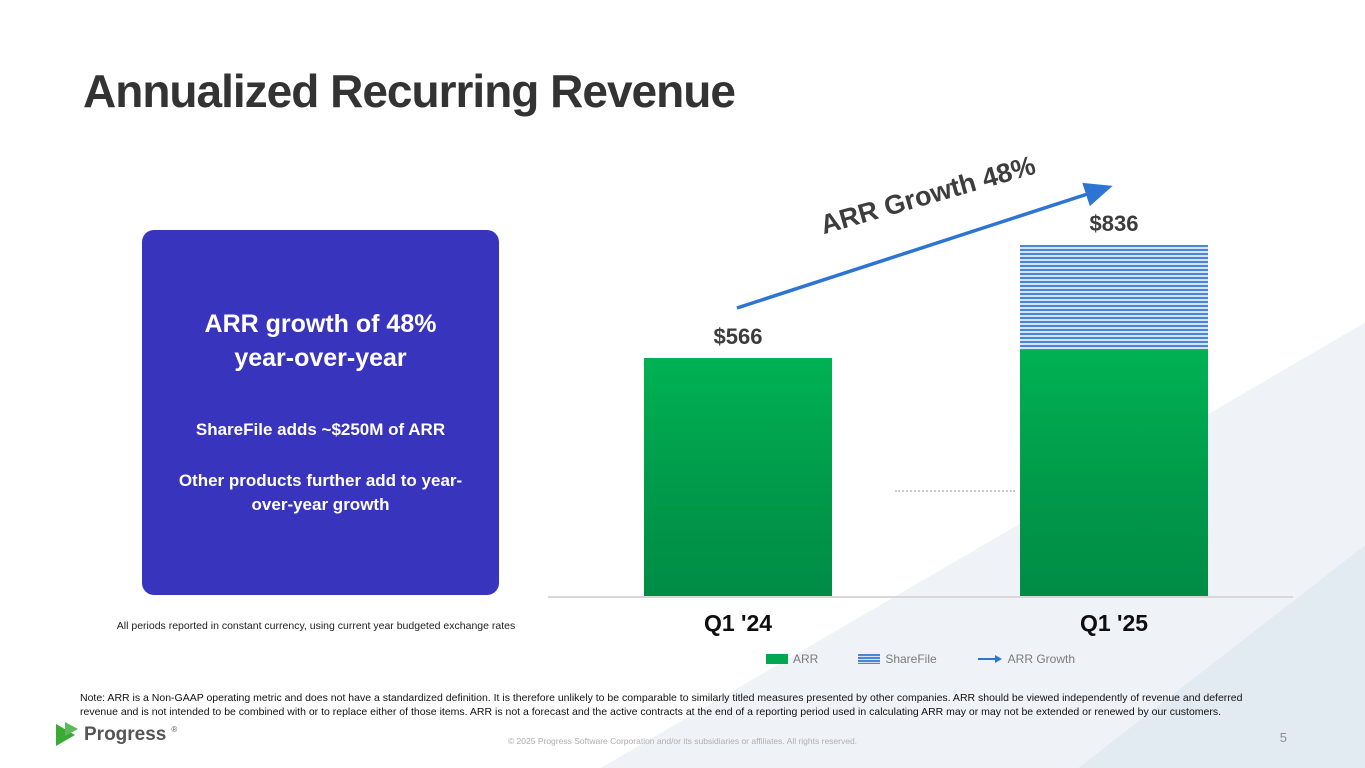 The image size is (1365, 768). What do you see at coordinates (1283, 737) in the screenshot?
I see `page-number: 5` at bounding box center [1283, 737].